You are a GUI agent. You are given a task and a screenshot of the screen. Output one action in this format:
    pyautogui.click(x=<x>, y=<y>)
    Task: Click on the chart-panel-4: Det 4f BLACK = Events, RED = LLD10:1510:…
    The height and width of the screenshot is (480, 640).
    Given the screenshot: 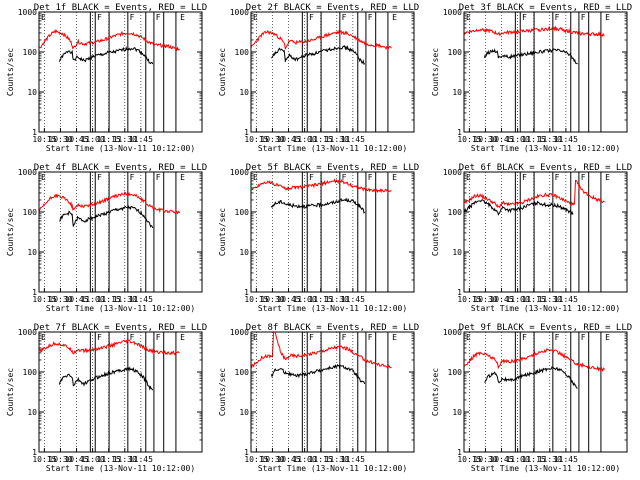 What is the action you would take?
    pyautogui.click(x=106, y=238)
    